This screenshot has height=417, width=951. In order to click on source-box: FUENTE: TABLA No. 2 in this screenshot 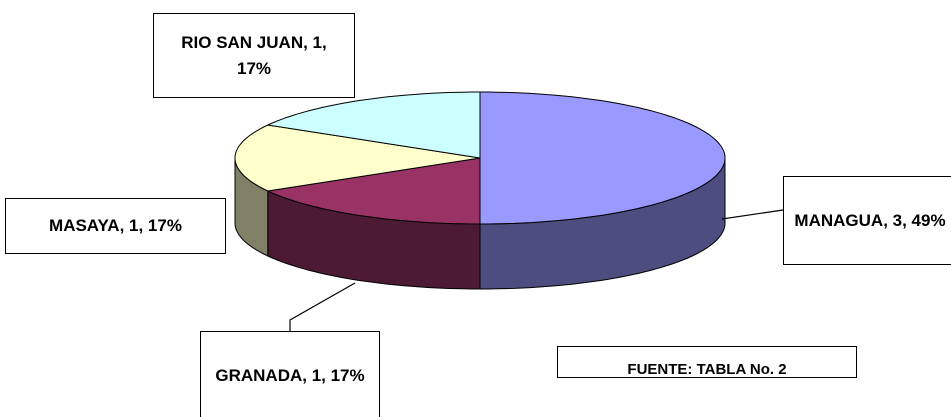, I will do `click(707, 362)`.